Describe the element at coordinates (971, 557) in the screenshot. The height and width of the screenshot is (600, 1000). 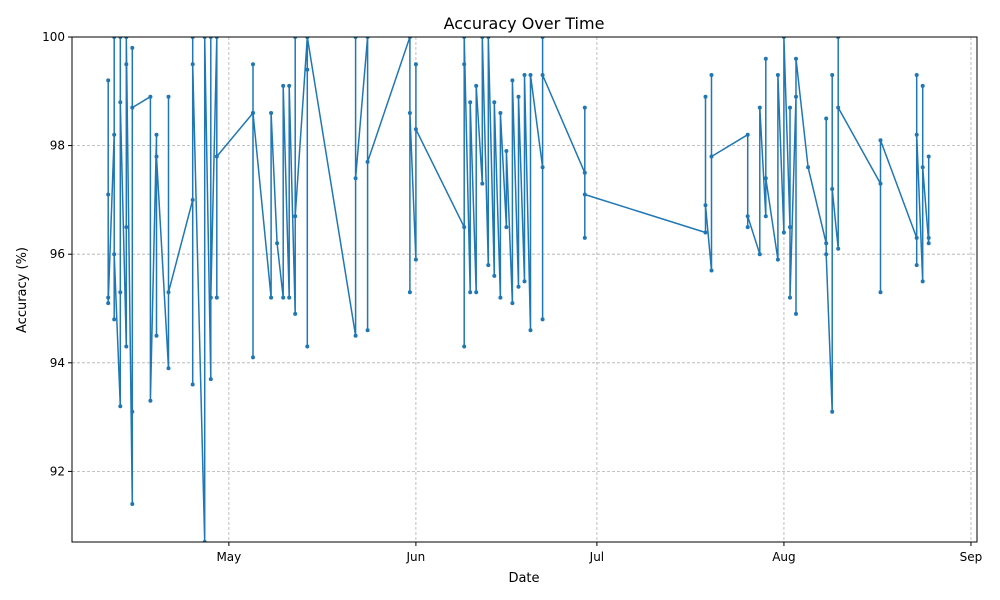
I see `x-tick-label: Sep` at that location.